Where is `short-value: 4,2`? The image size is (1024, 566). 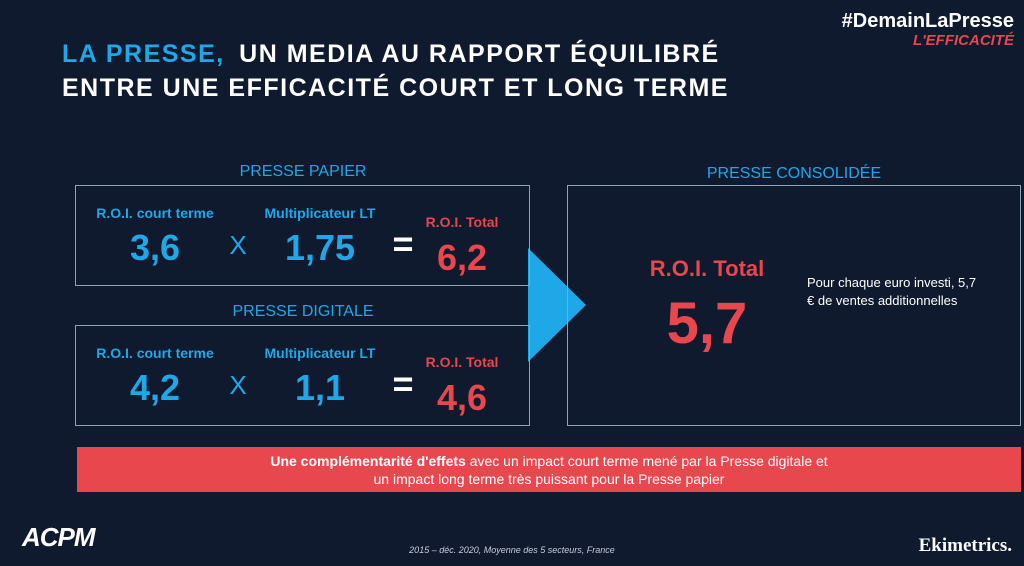 short-value: 4,2 is located at coordinates (155, 387).